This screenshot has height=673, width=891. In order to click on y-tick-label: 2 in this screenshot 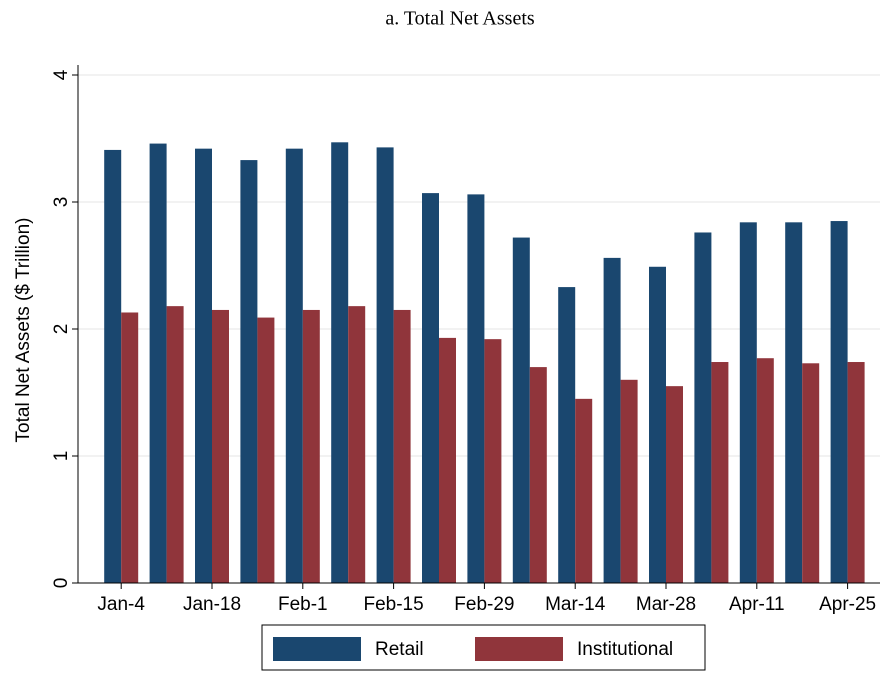, I will do `click(61, 329)`.